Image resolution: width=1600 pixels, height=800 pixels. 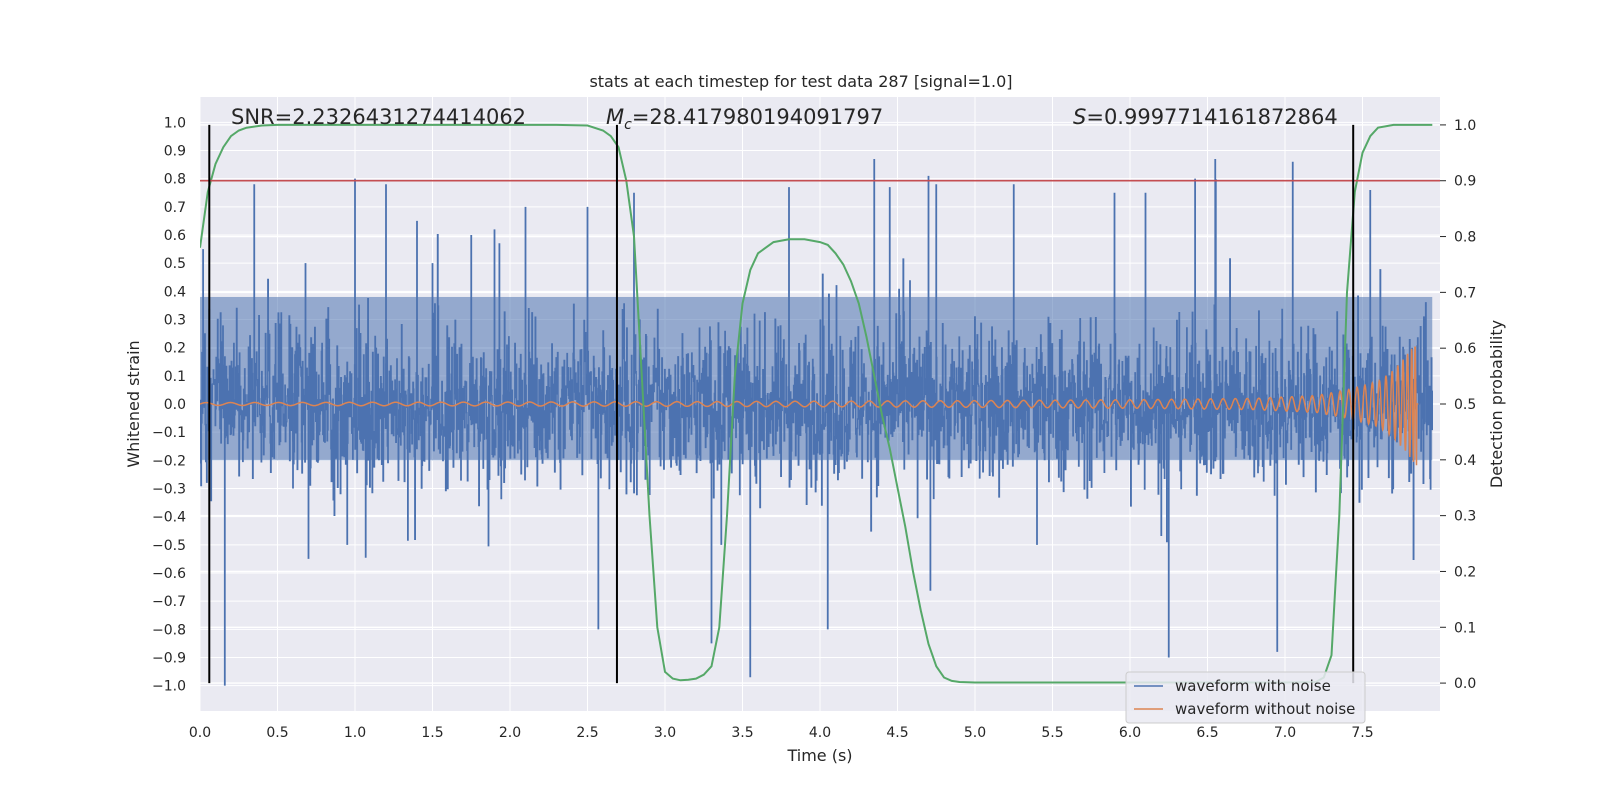 What do you see at coordinates (1465, 572) in the screenshot?
I see `y-right-tick-label: 0.2` at bounding box center [1465, 572].